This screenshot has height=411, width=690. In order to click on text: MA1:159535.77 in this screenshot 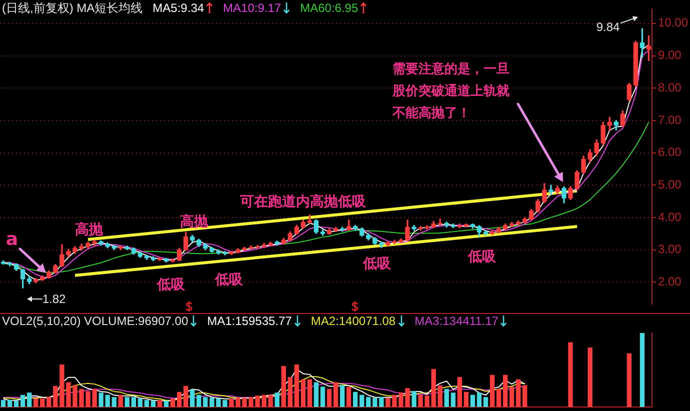, I will do `click(250, 321)`.